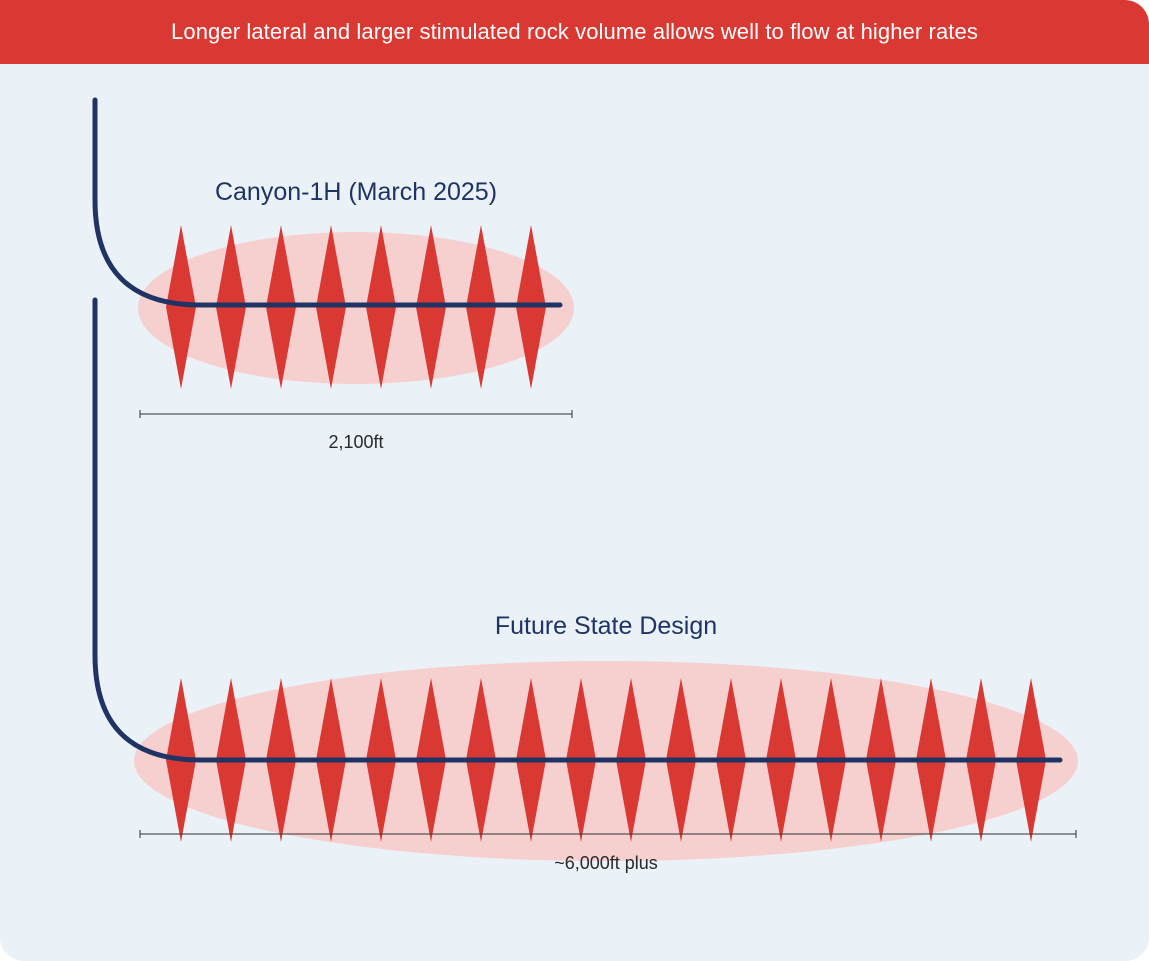 This screenshot has height=961, width=1149. I want to click on canyon-srv-ellipse, so click(356, 308).